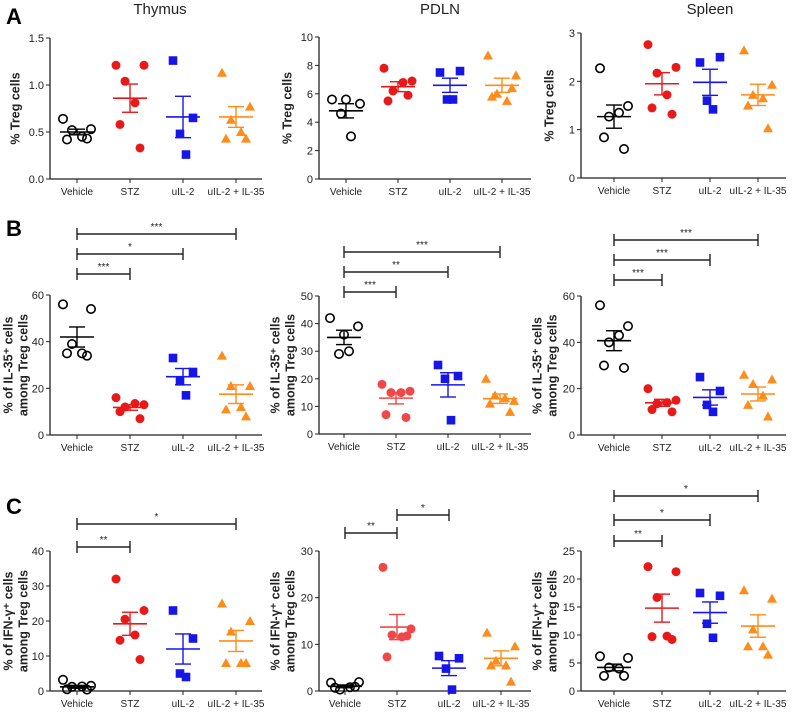  Describe the element at coordinates (310, 95) in the screenshot. I see `y-tick-label: 6` at that location.